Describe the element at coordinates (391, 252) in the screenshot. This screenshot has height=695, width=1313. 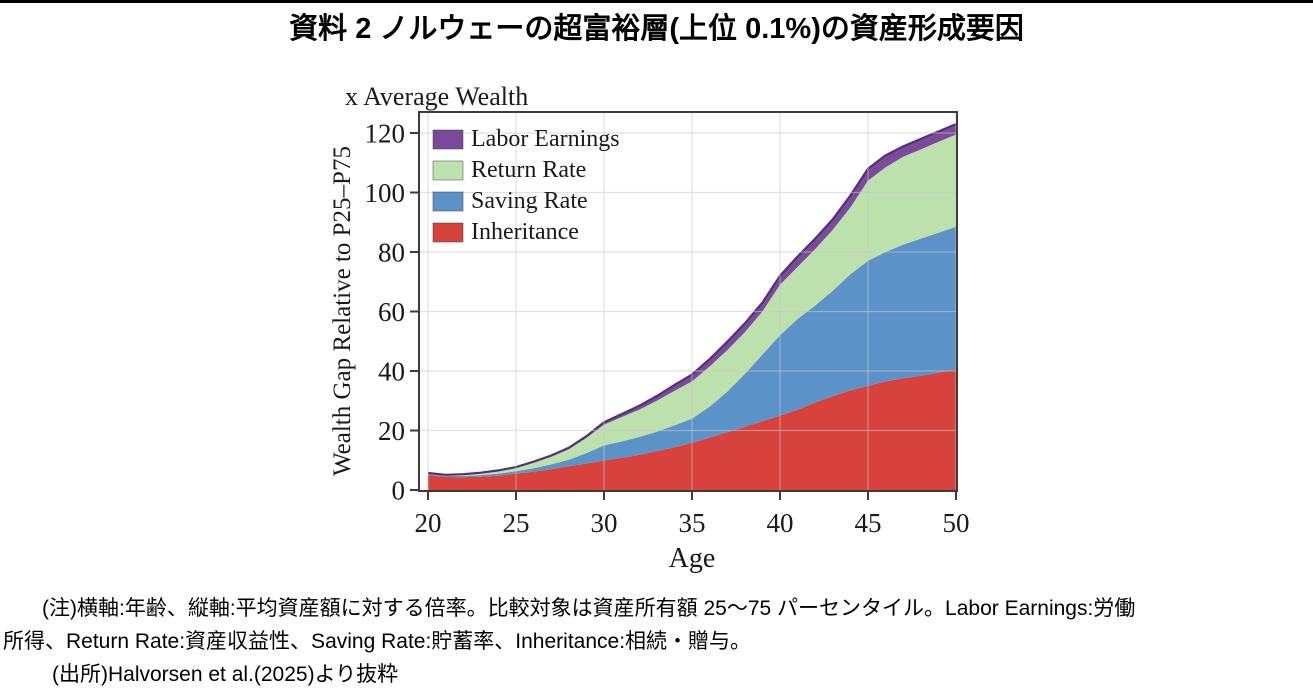
I see `y-tick-label: 80` at that location.